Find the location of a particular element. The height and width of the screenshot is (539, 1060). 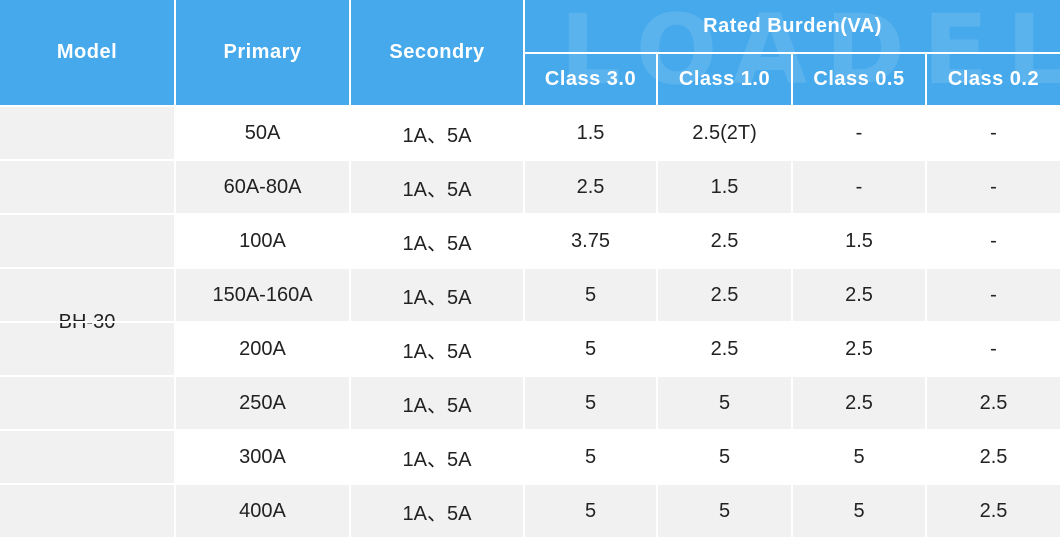

table-row: 250A 1A、5A 5 5 2.5 2.5 is located at coordinates (530, 403).